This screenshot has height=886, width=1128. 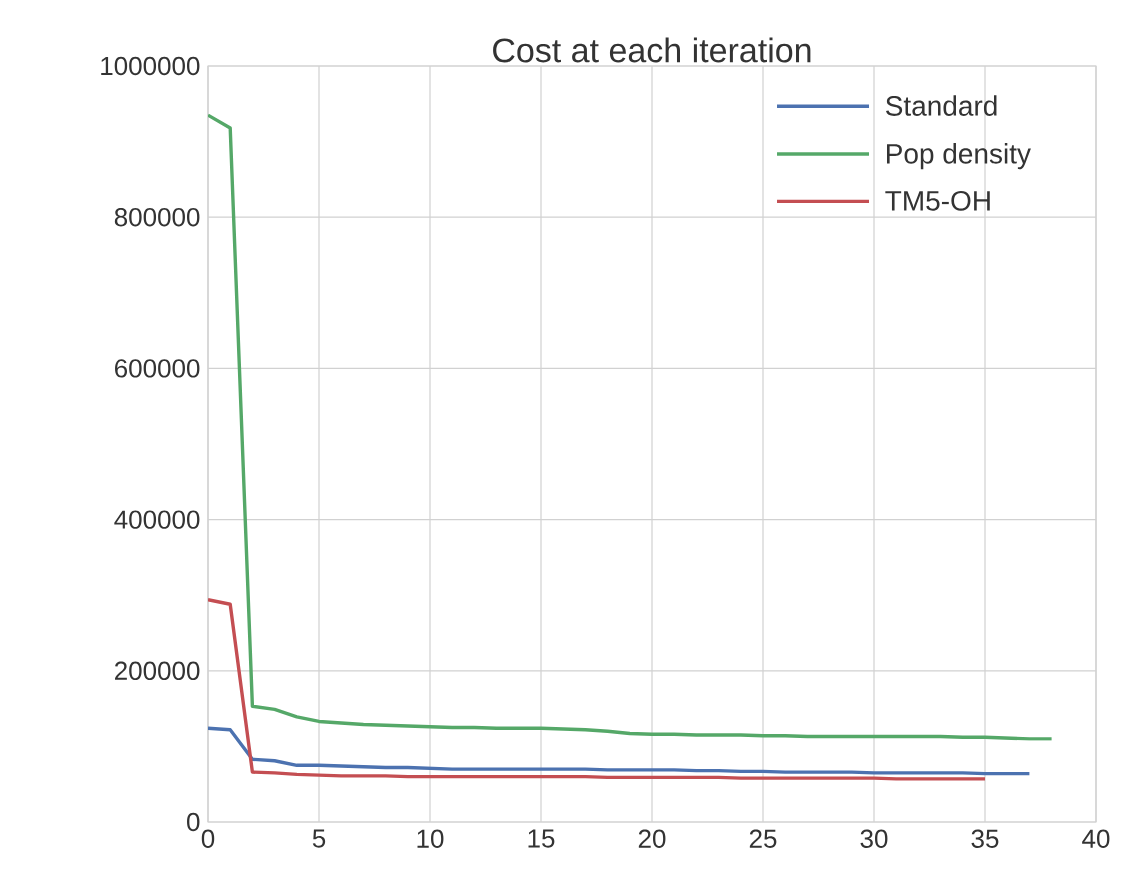 I want to click on legend-label: TM5-OH, so click(x=937, y=200).